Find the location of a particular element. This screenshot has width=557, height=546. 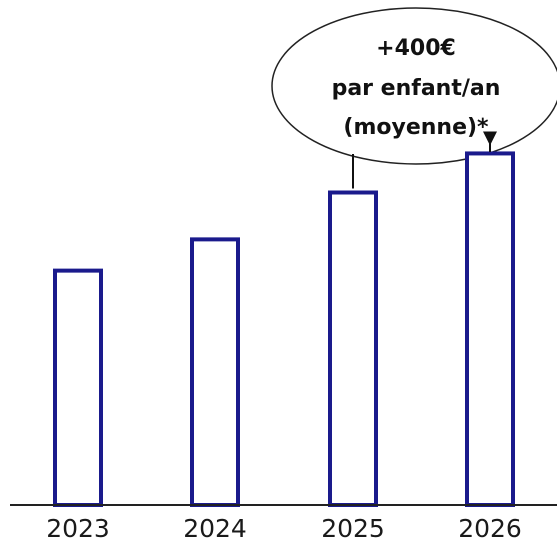

x-tick-label-2024: 2024 is located at coordinates (215, 528).